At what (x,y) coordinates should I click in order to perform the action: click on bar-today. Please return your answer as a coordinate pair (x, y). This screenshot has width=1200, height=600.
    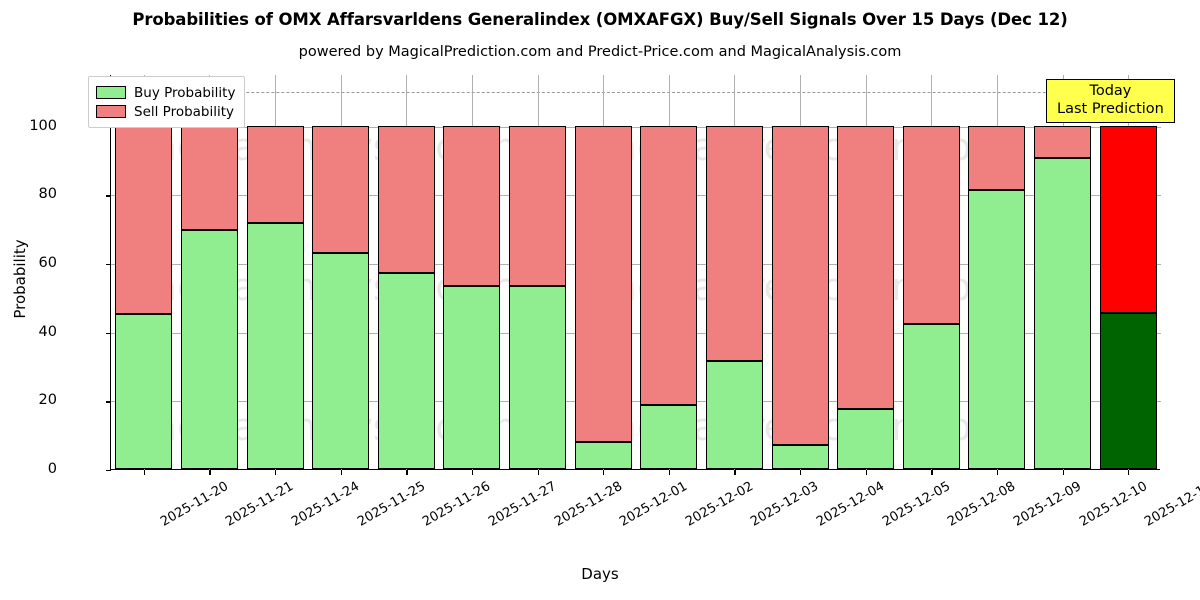
    Looking at the image, I should click on (1128, 271).